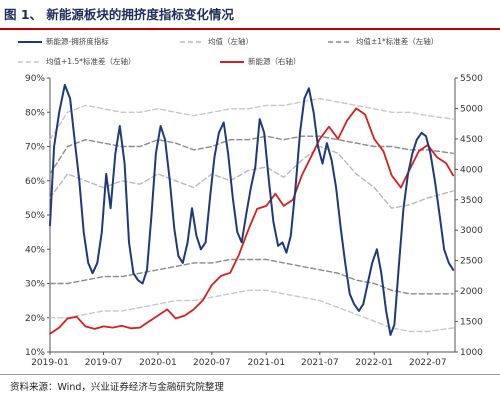 The width and height of the screenshot is (500, 404). Describe the element at coordinates (471, 292) in the screenshot. I see `y-right-tick-label: 2000` at that location.